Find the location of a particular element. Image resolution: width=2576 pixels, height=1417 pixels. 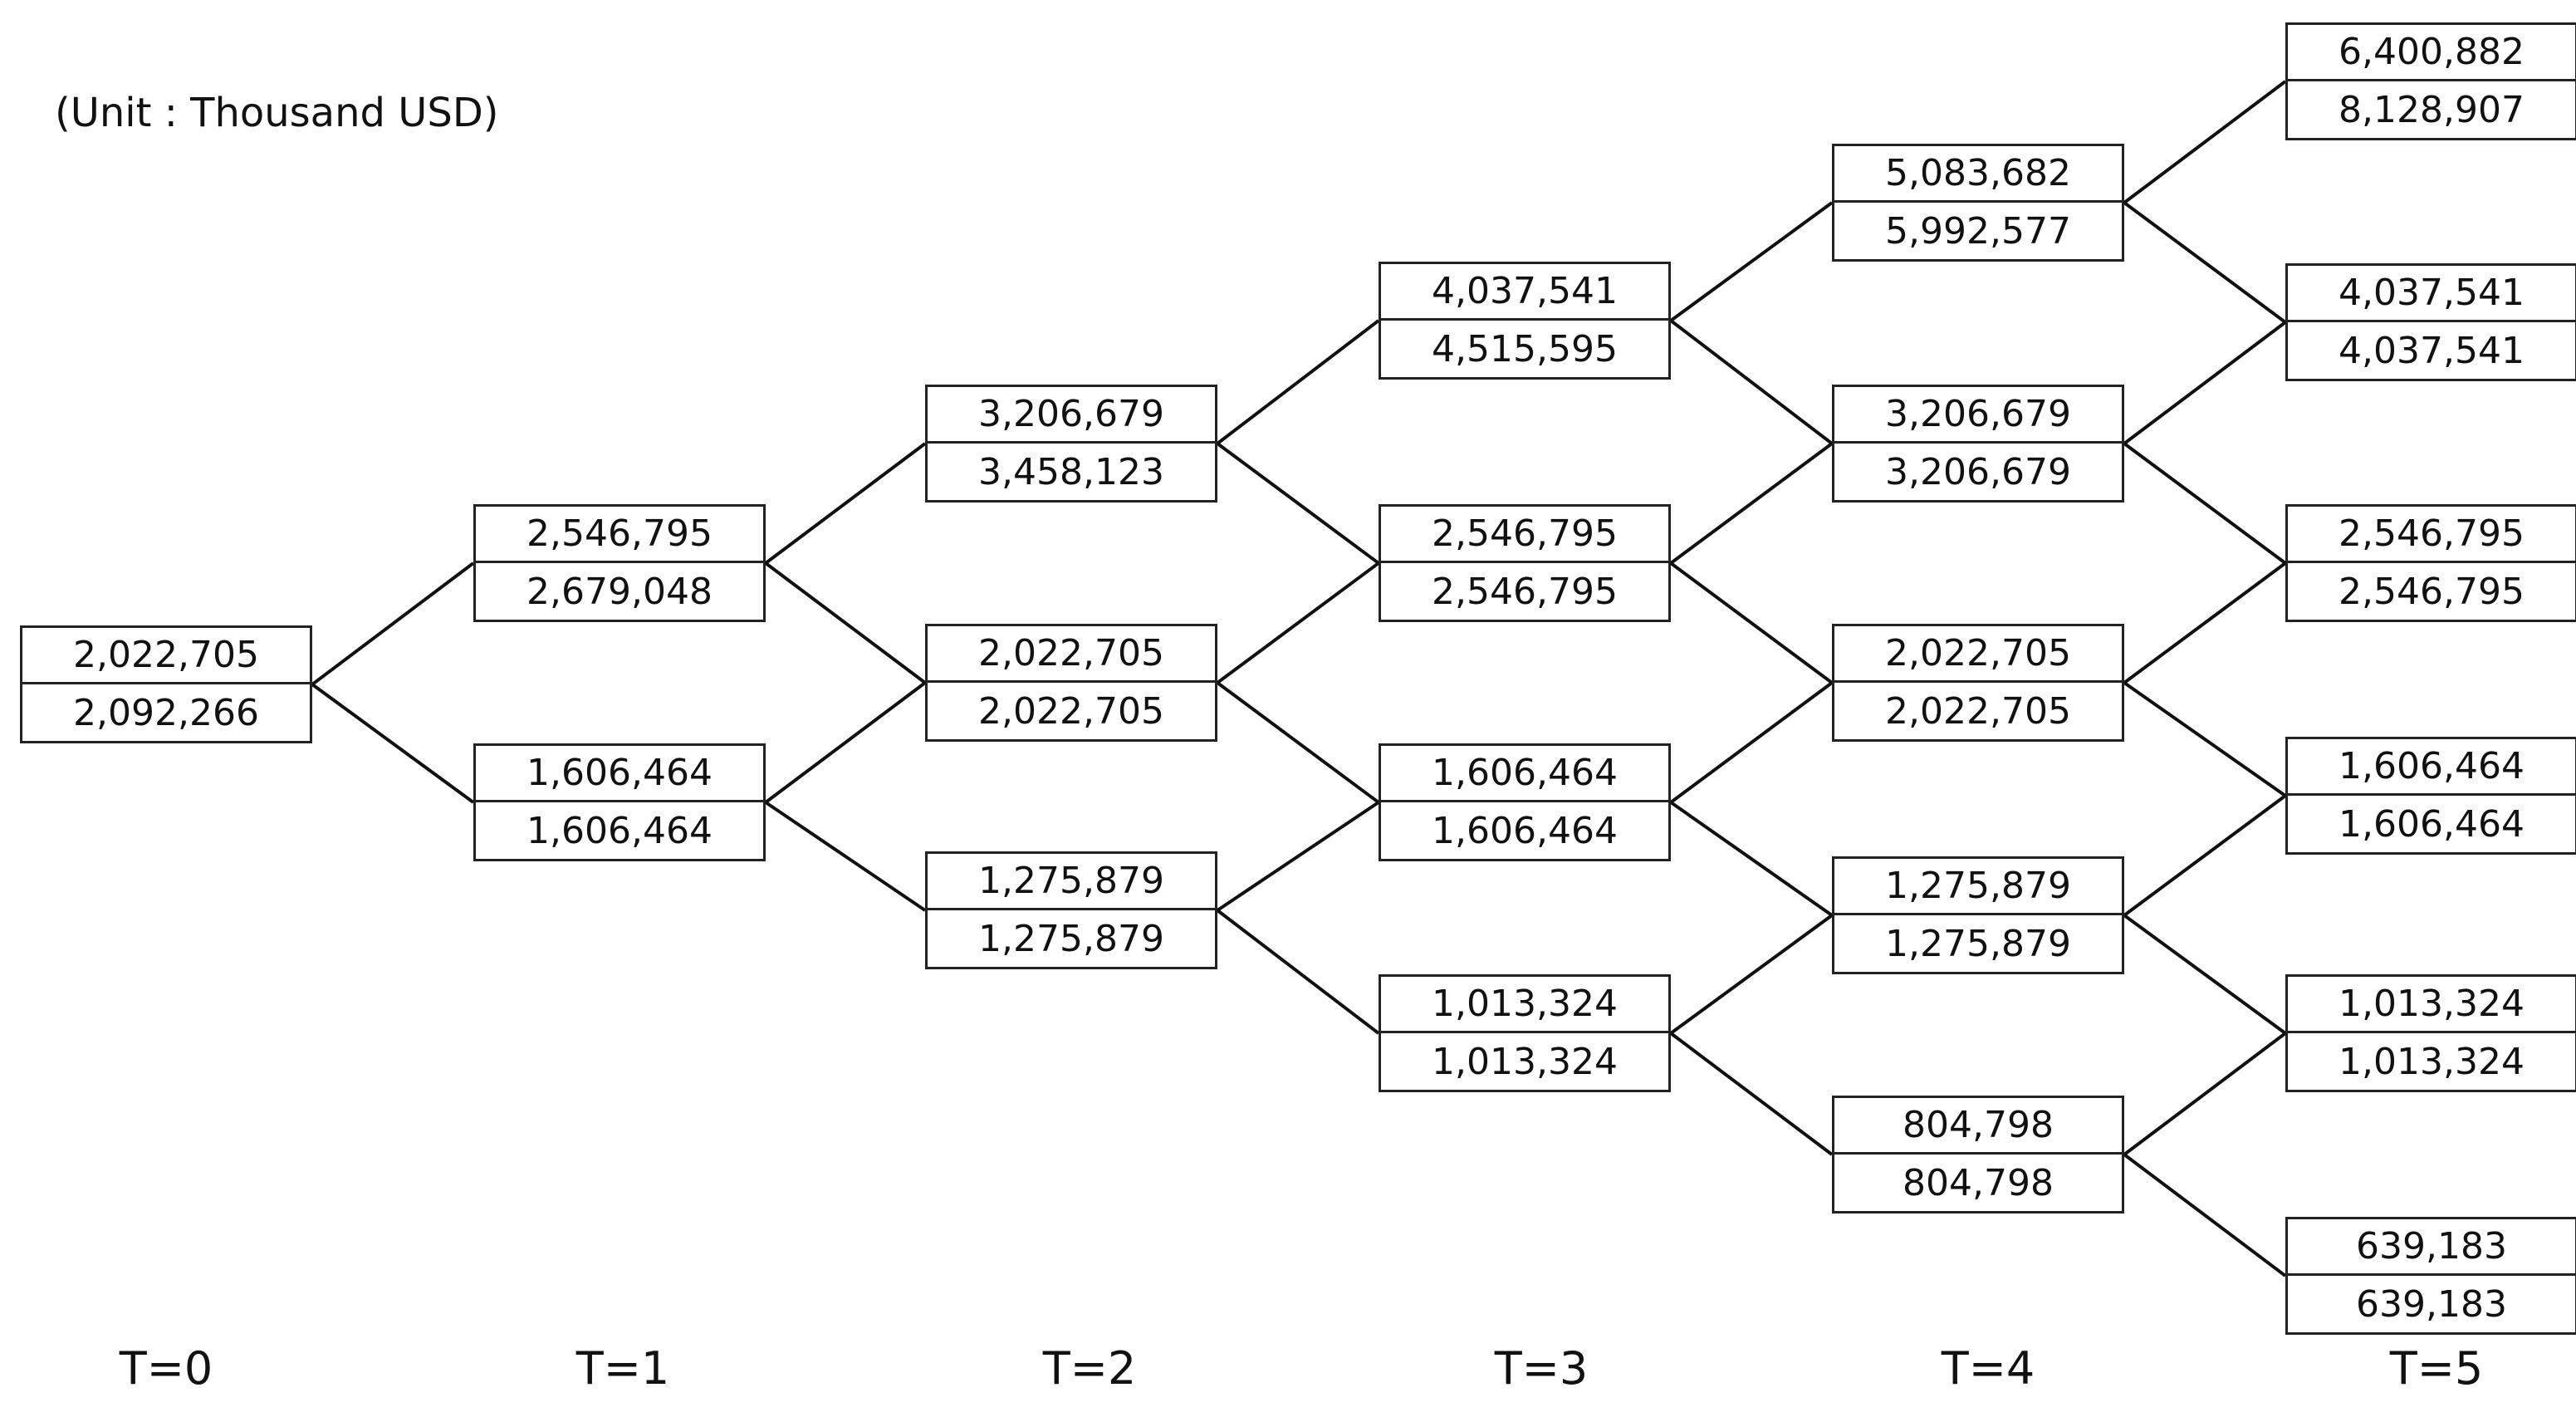

node-value-bottom: 4,515,595 is located at coordinates (1525, 348).